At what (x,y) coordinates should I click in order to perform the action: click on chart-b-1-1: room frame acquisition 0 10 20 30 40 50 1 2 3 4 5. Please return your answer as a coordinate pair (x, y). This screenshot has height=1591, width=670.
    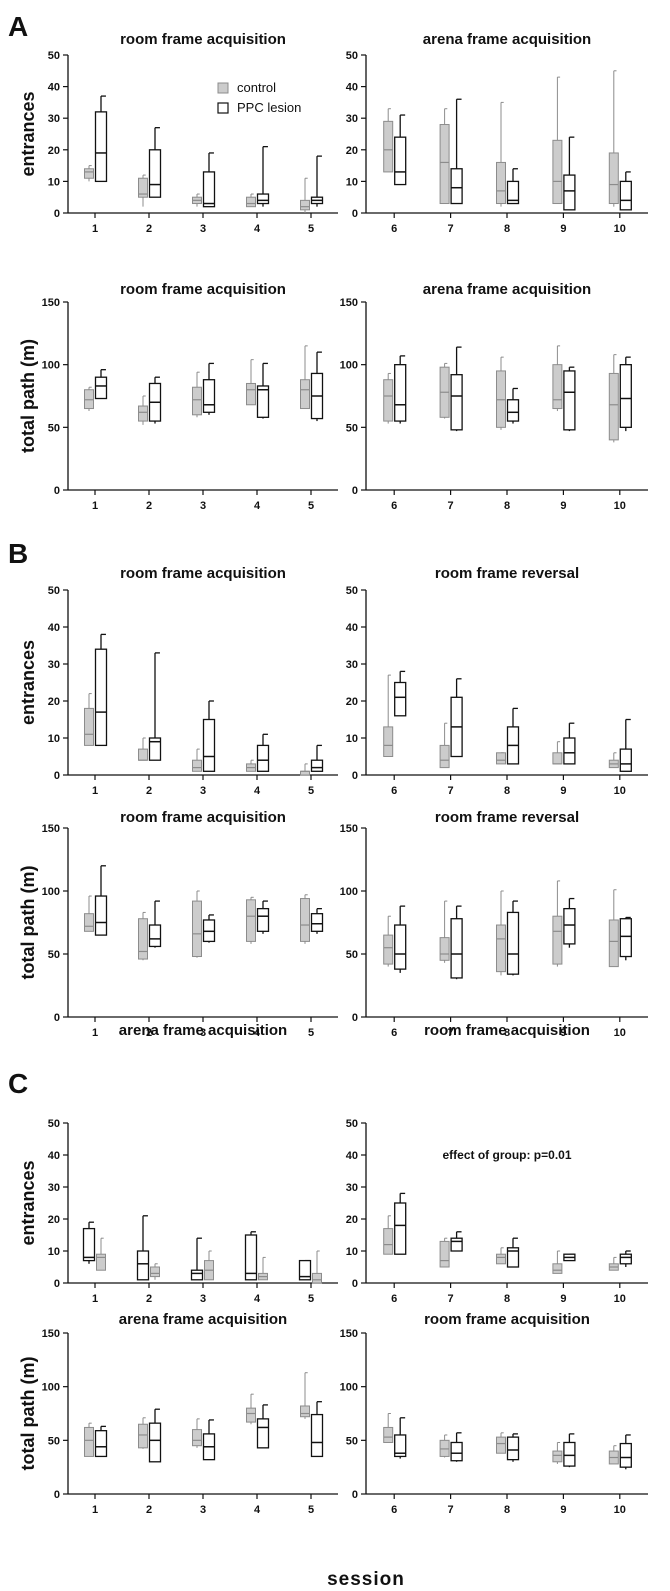
    Looking at the image, I should click on (193, 681).